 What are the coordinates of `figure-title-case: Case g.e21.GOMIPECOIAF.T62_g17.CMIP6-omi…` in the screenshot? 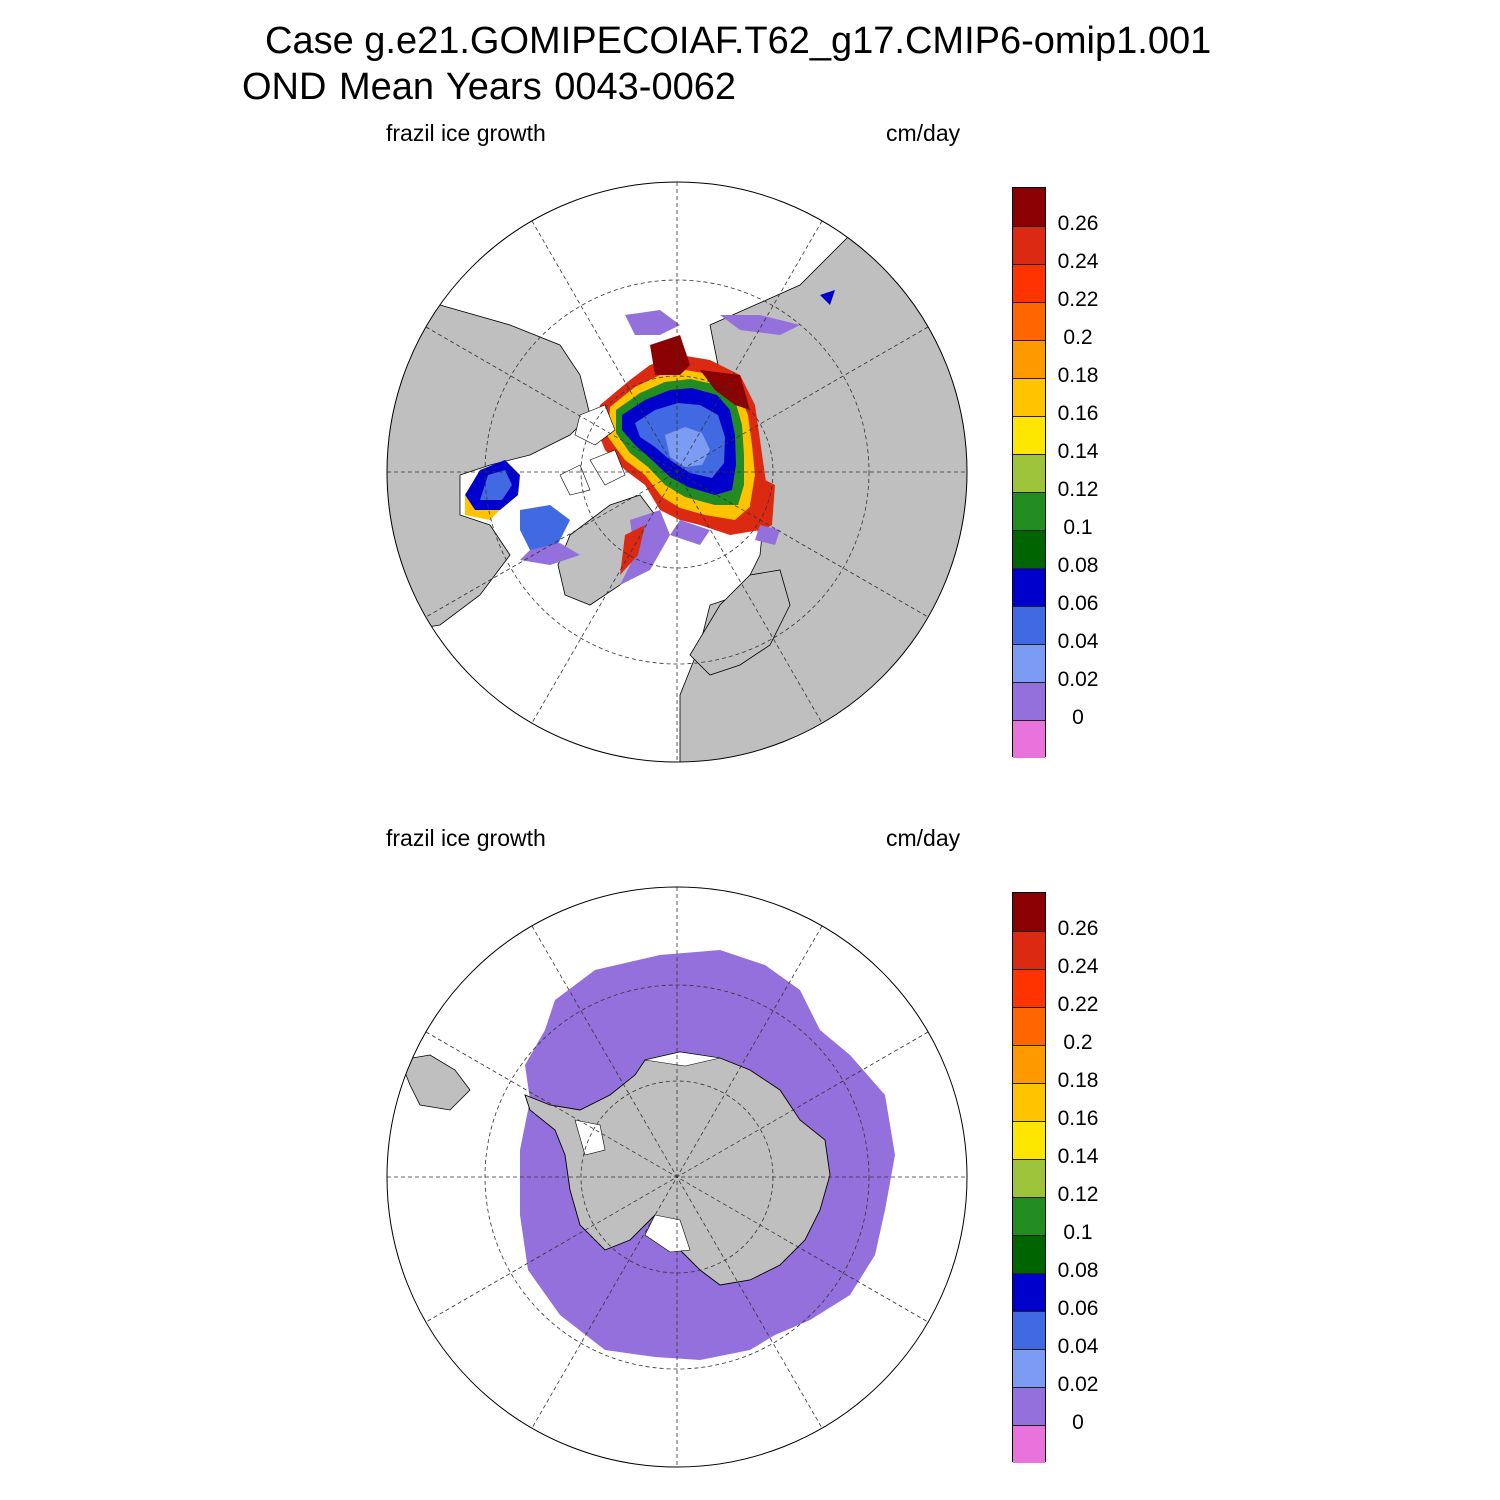 It's located at (738, 41).